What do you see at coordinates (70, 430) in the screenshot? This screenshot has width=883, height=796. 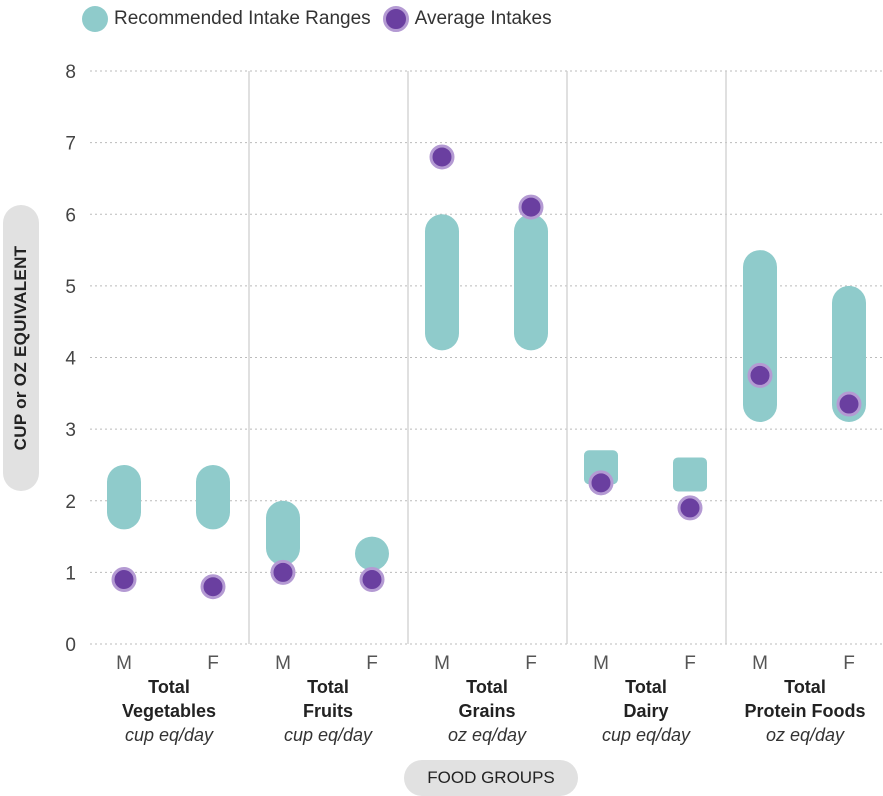 I see `y-tick-label: 3` at bounding box center [70, 430].